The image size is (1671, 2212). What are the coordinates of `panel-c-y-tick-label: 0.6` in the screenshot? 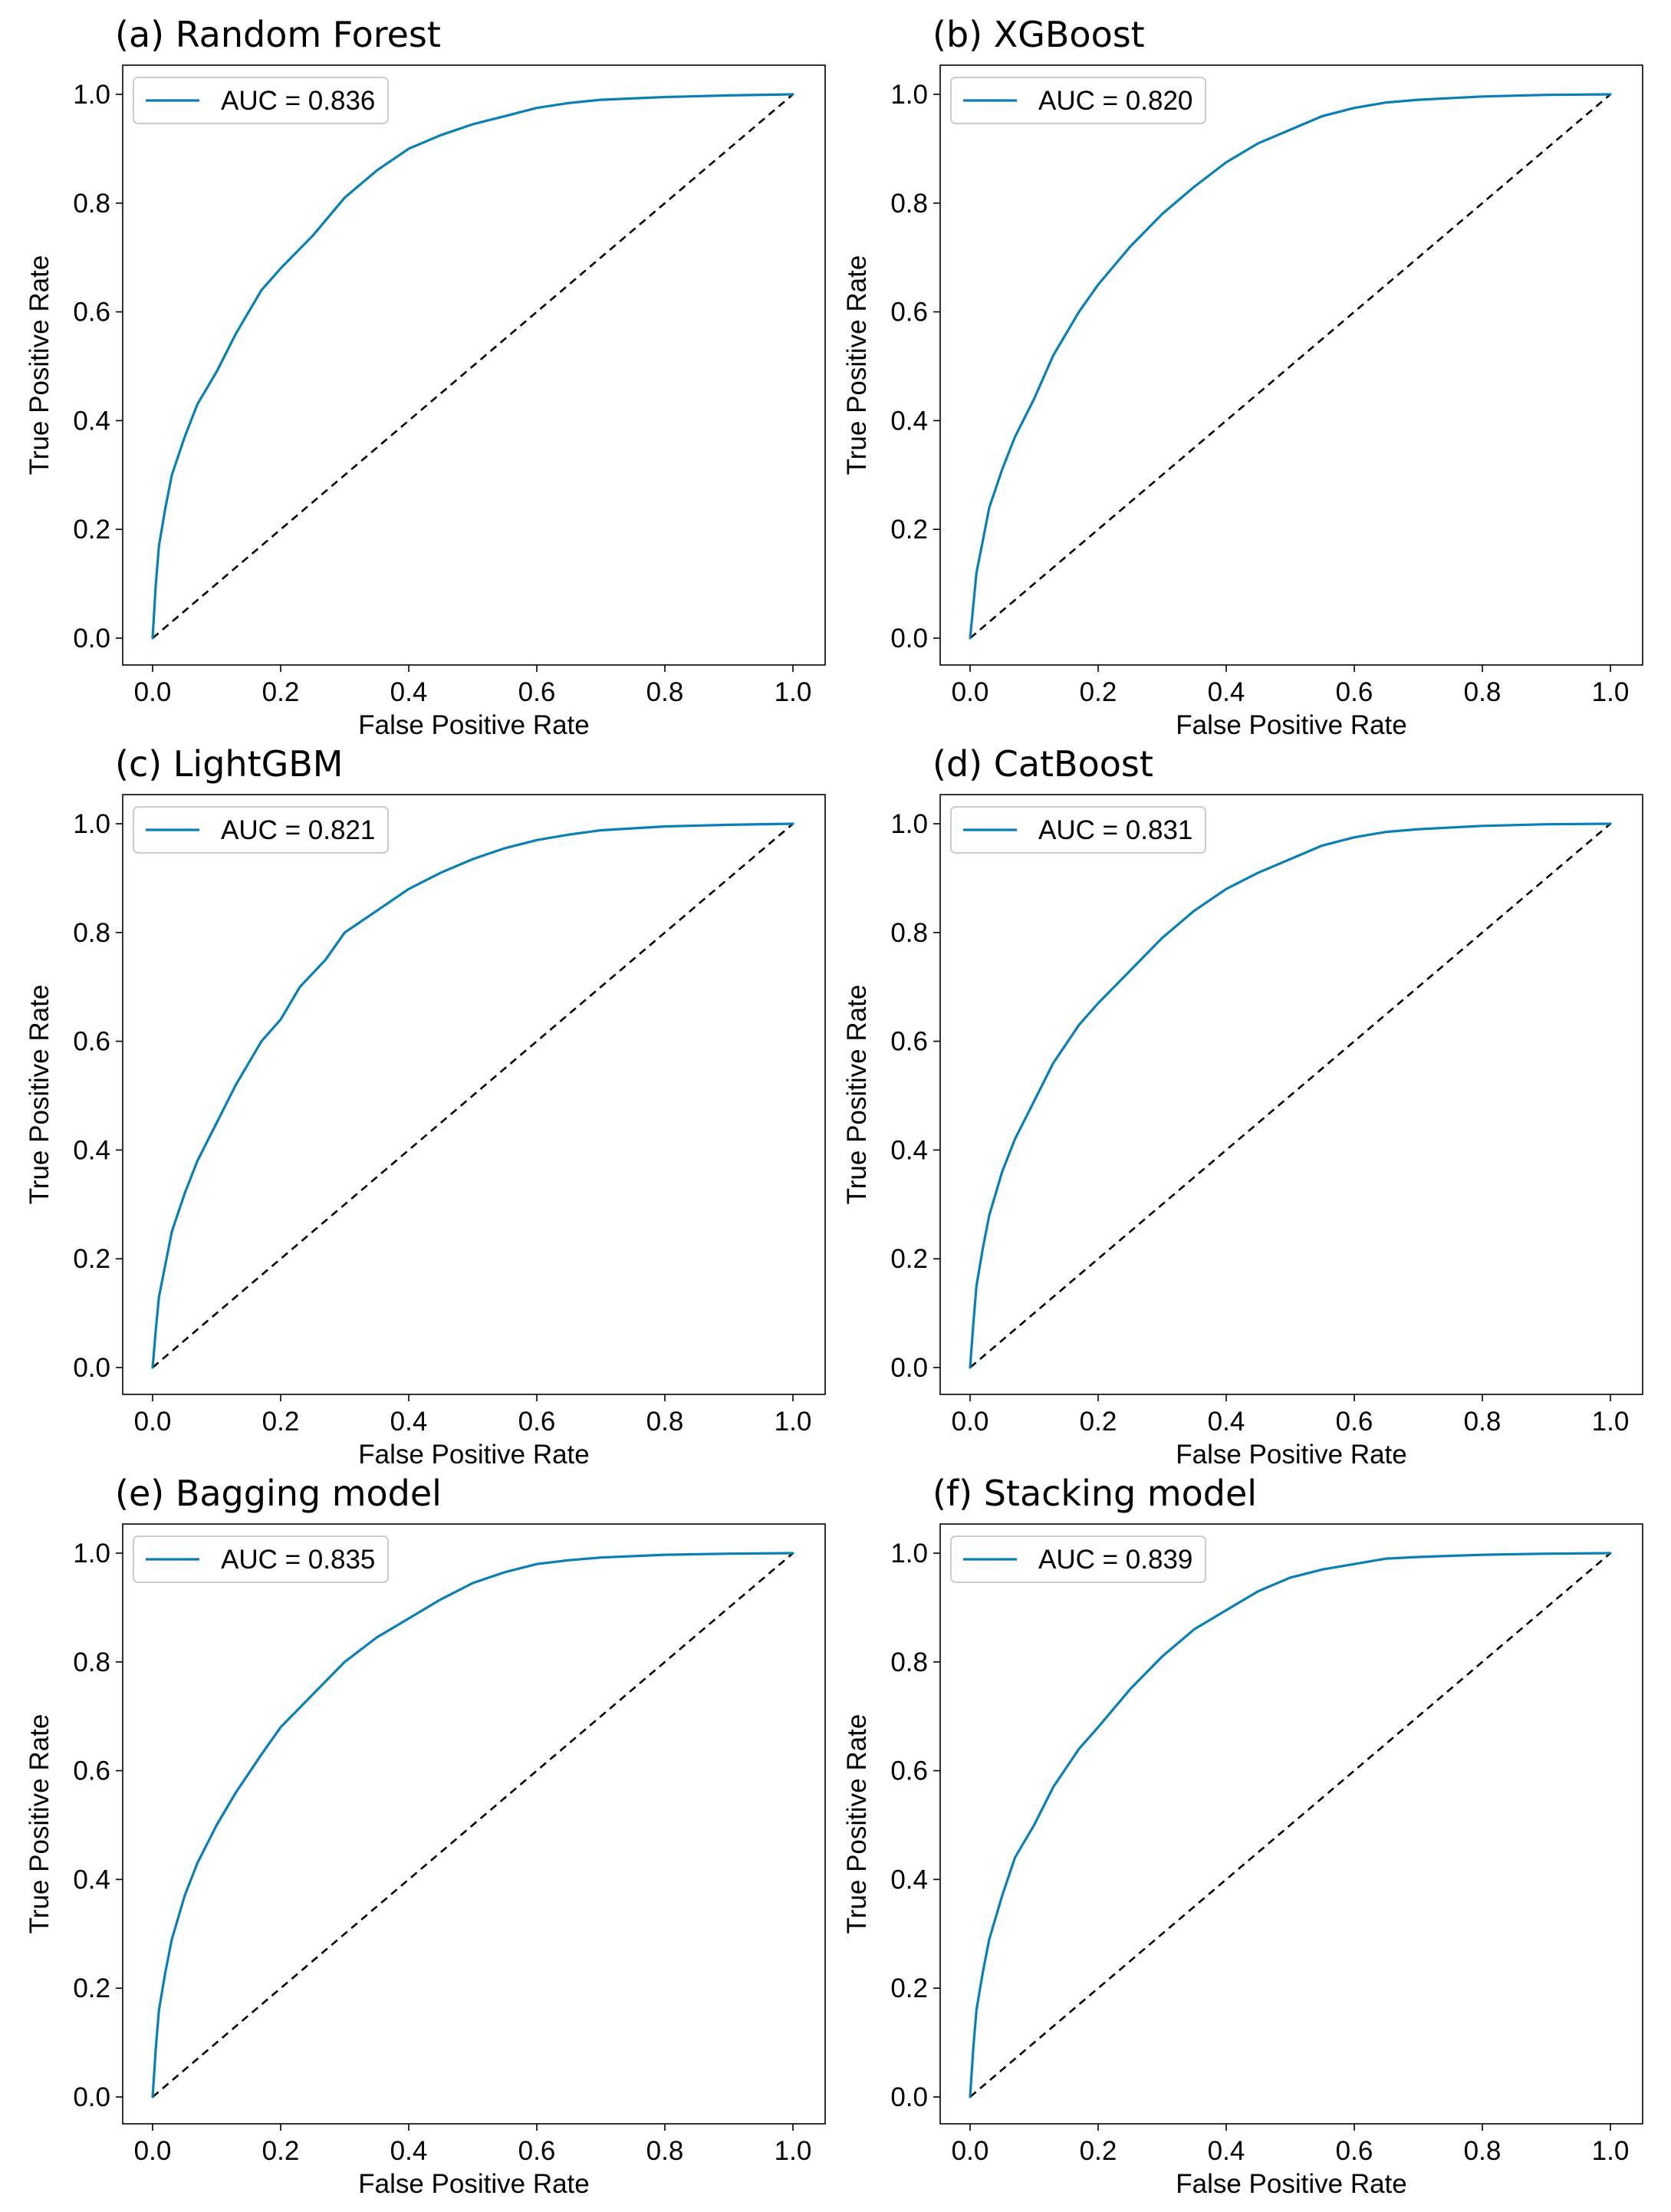 It's located at (91, 1042).